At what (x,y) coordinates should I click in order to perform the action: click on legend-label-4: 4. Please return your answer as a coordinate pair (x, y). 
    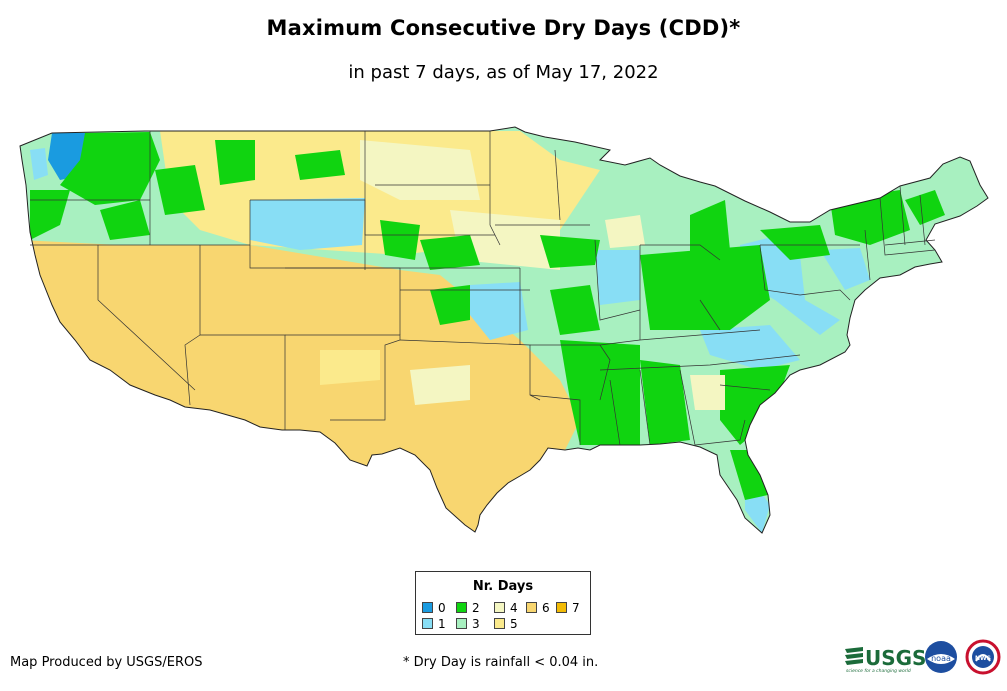
    Looking at the image, I should click on (514, 608).